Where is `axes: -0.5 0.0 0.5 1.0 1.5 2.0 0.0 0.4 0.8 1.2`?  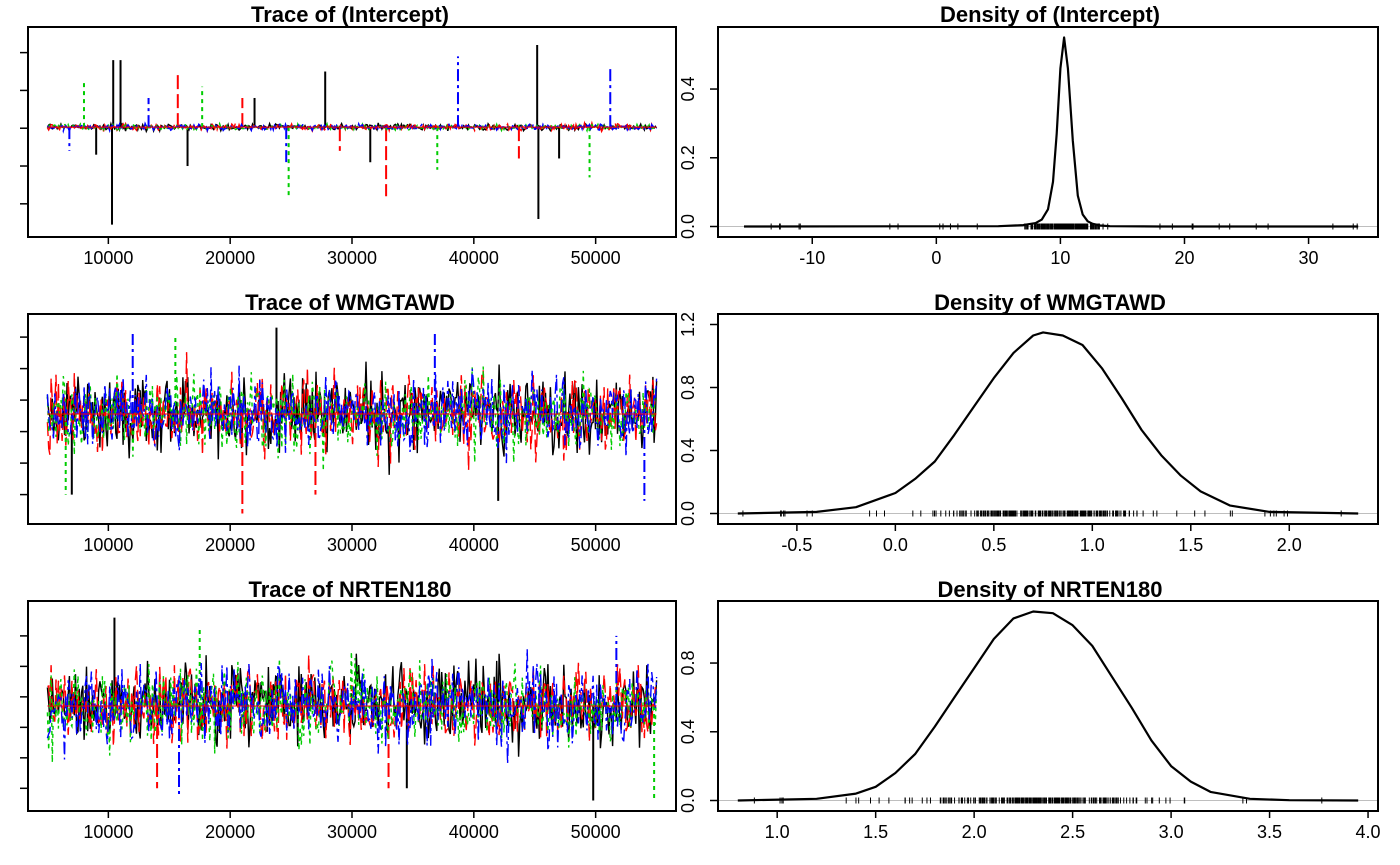 axes: -0.5 0.0 0.5 1.0 1.5 2.0 0.0 0.4 0.8 1.2 is located at coordinates (990, 433).